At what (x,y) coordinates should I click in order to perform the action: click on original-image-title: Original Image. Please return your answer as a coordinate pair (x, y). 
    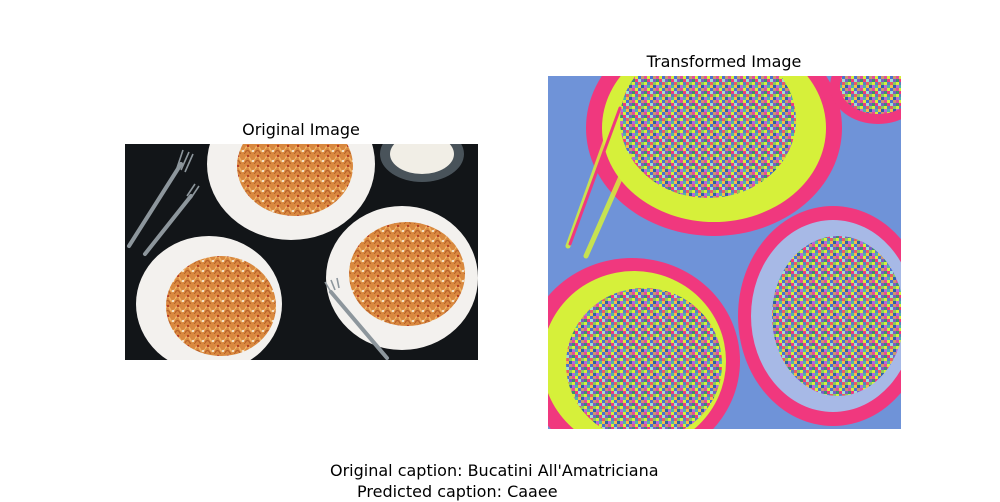
    Looking at the image, I should click on (301, 129).